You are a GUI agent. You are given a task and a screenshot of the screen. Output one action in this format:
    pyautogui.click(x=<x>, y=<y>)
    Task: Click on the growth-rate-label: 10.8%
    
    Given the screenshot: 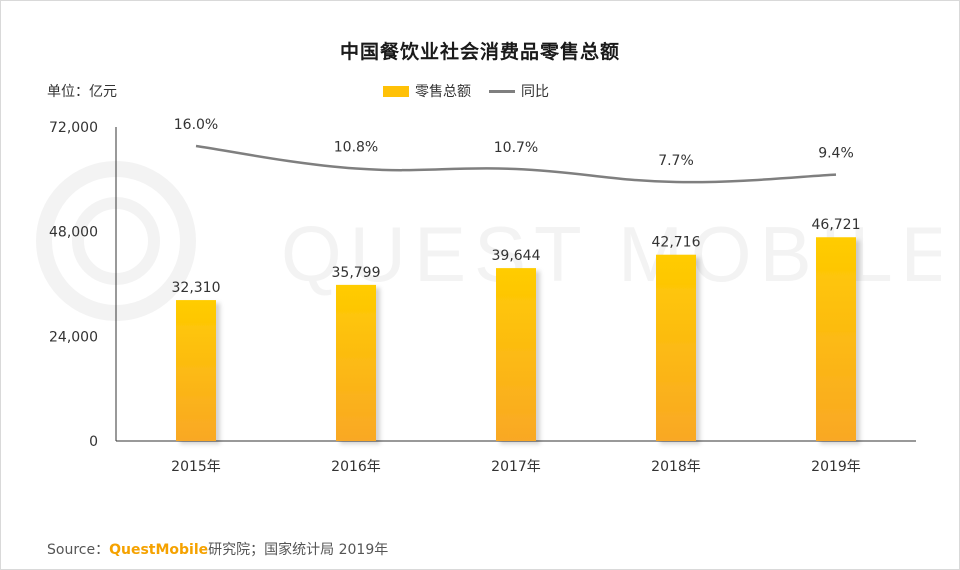 What is the action you would take?
    pyautogui.click(x=356, y=148)
    